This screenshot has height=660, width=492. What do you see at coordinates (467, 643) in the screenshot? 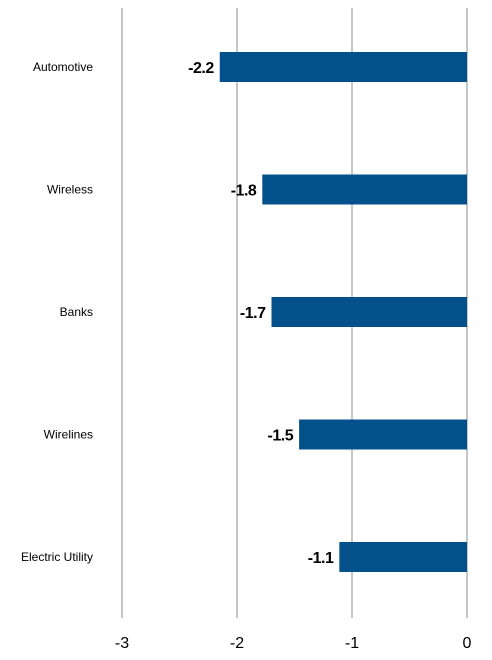
I see `x-tick-label: 0` at bounding box center [467, 643].